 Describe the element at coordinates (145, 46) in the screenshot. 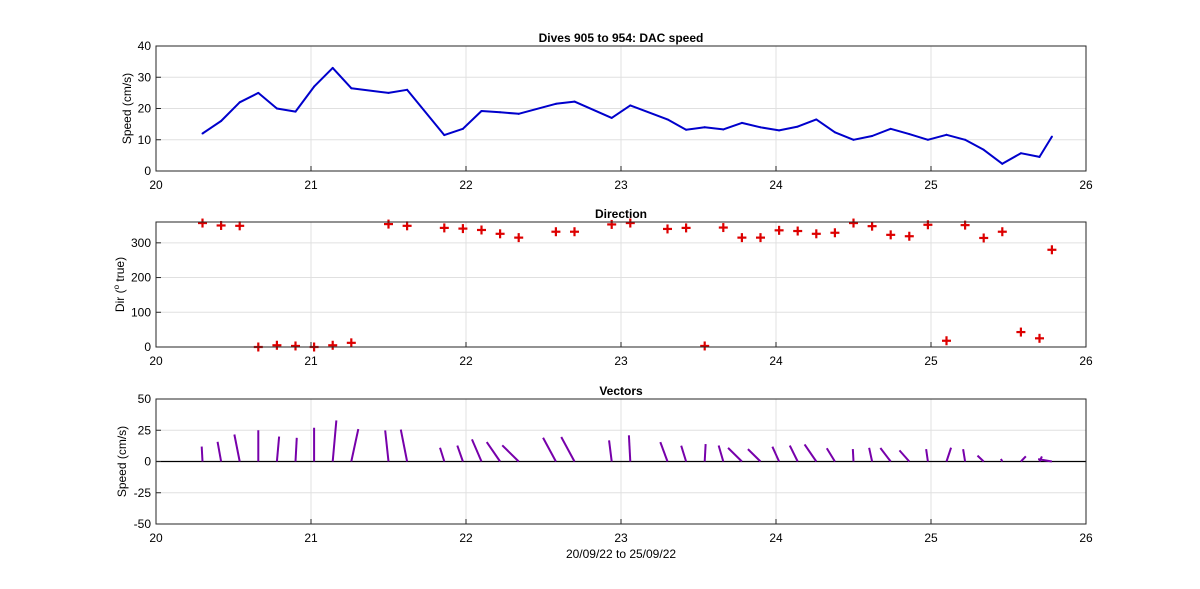

I see `y-tick-label: 40` at that location.